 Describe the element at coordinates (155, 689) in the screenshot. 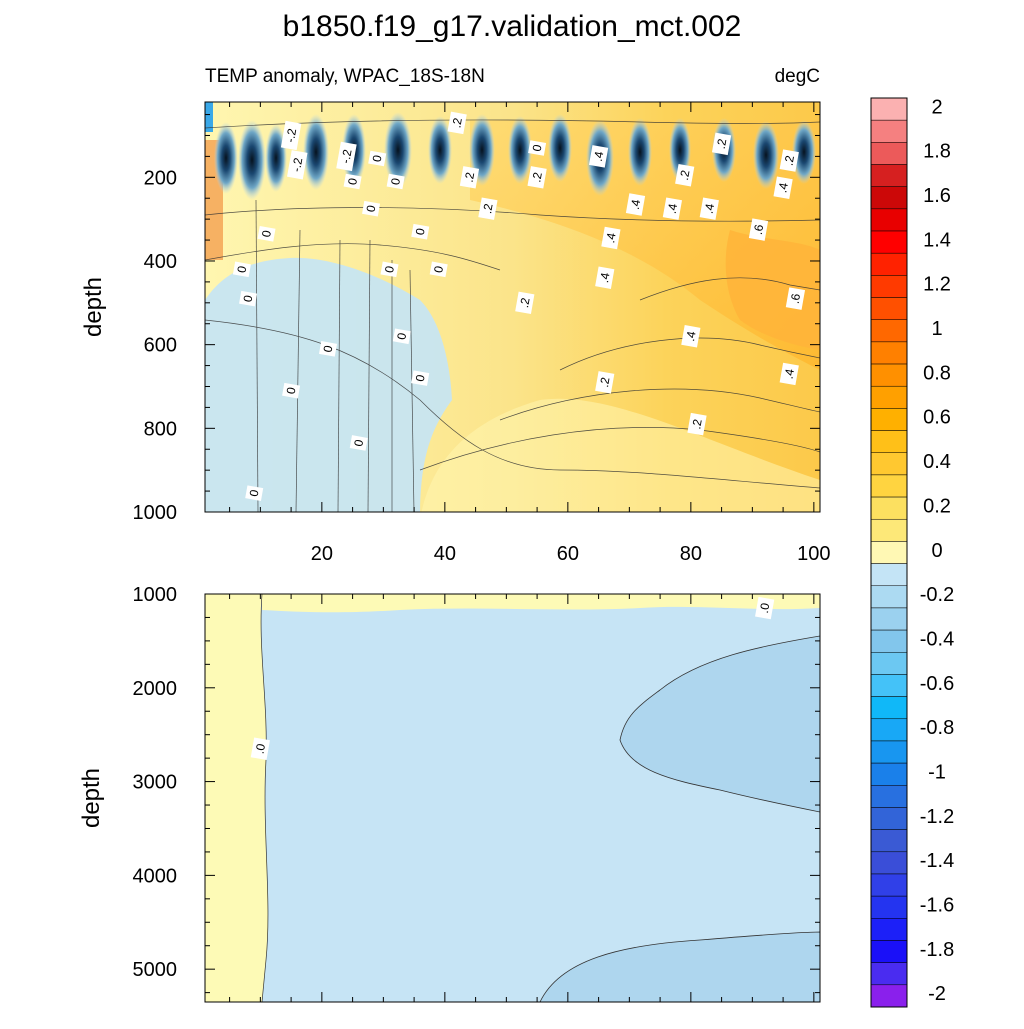

I see `y-tick-label: 2000` at that location.